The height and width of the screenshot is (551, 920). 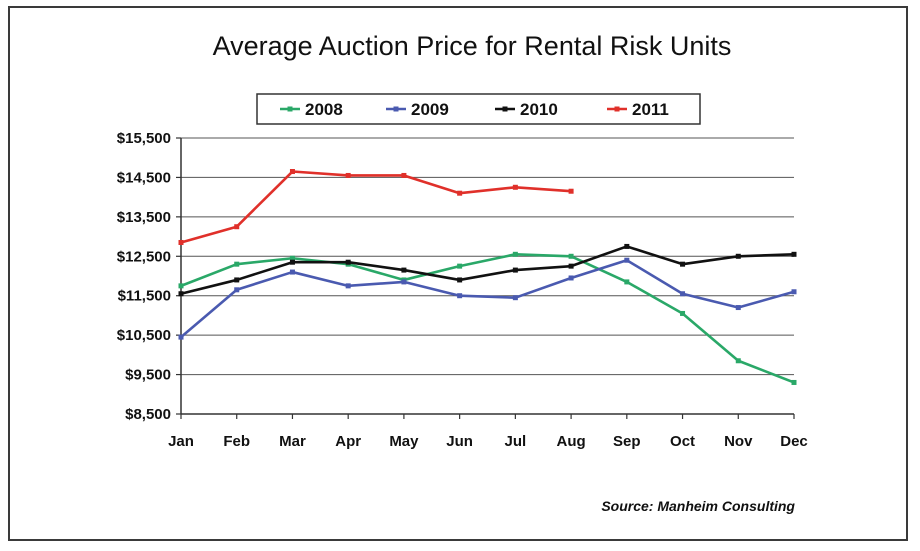 I want to click on source-note: Source: Manheim Consulting, so click(x=698, y=506).